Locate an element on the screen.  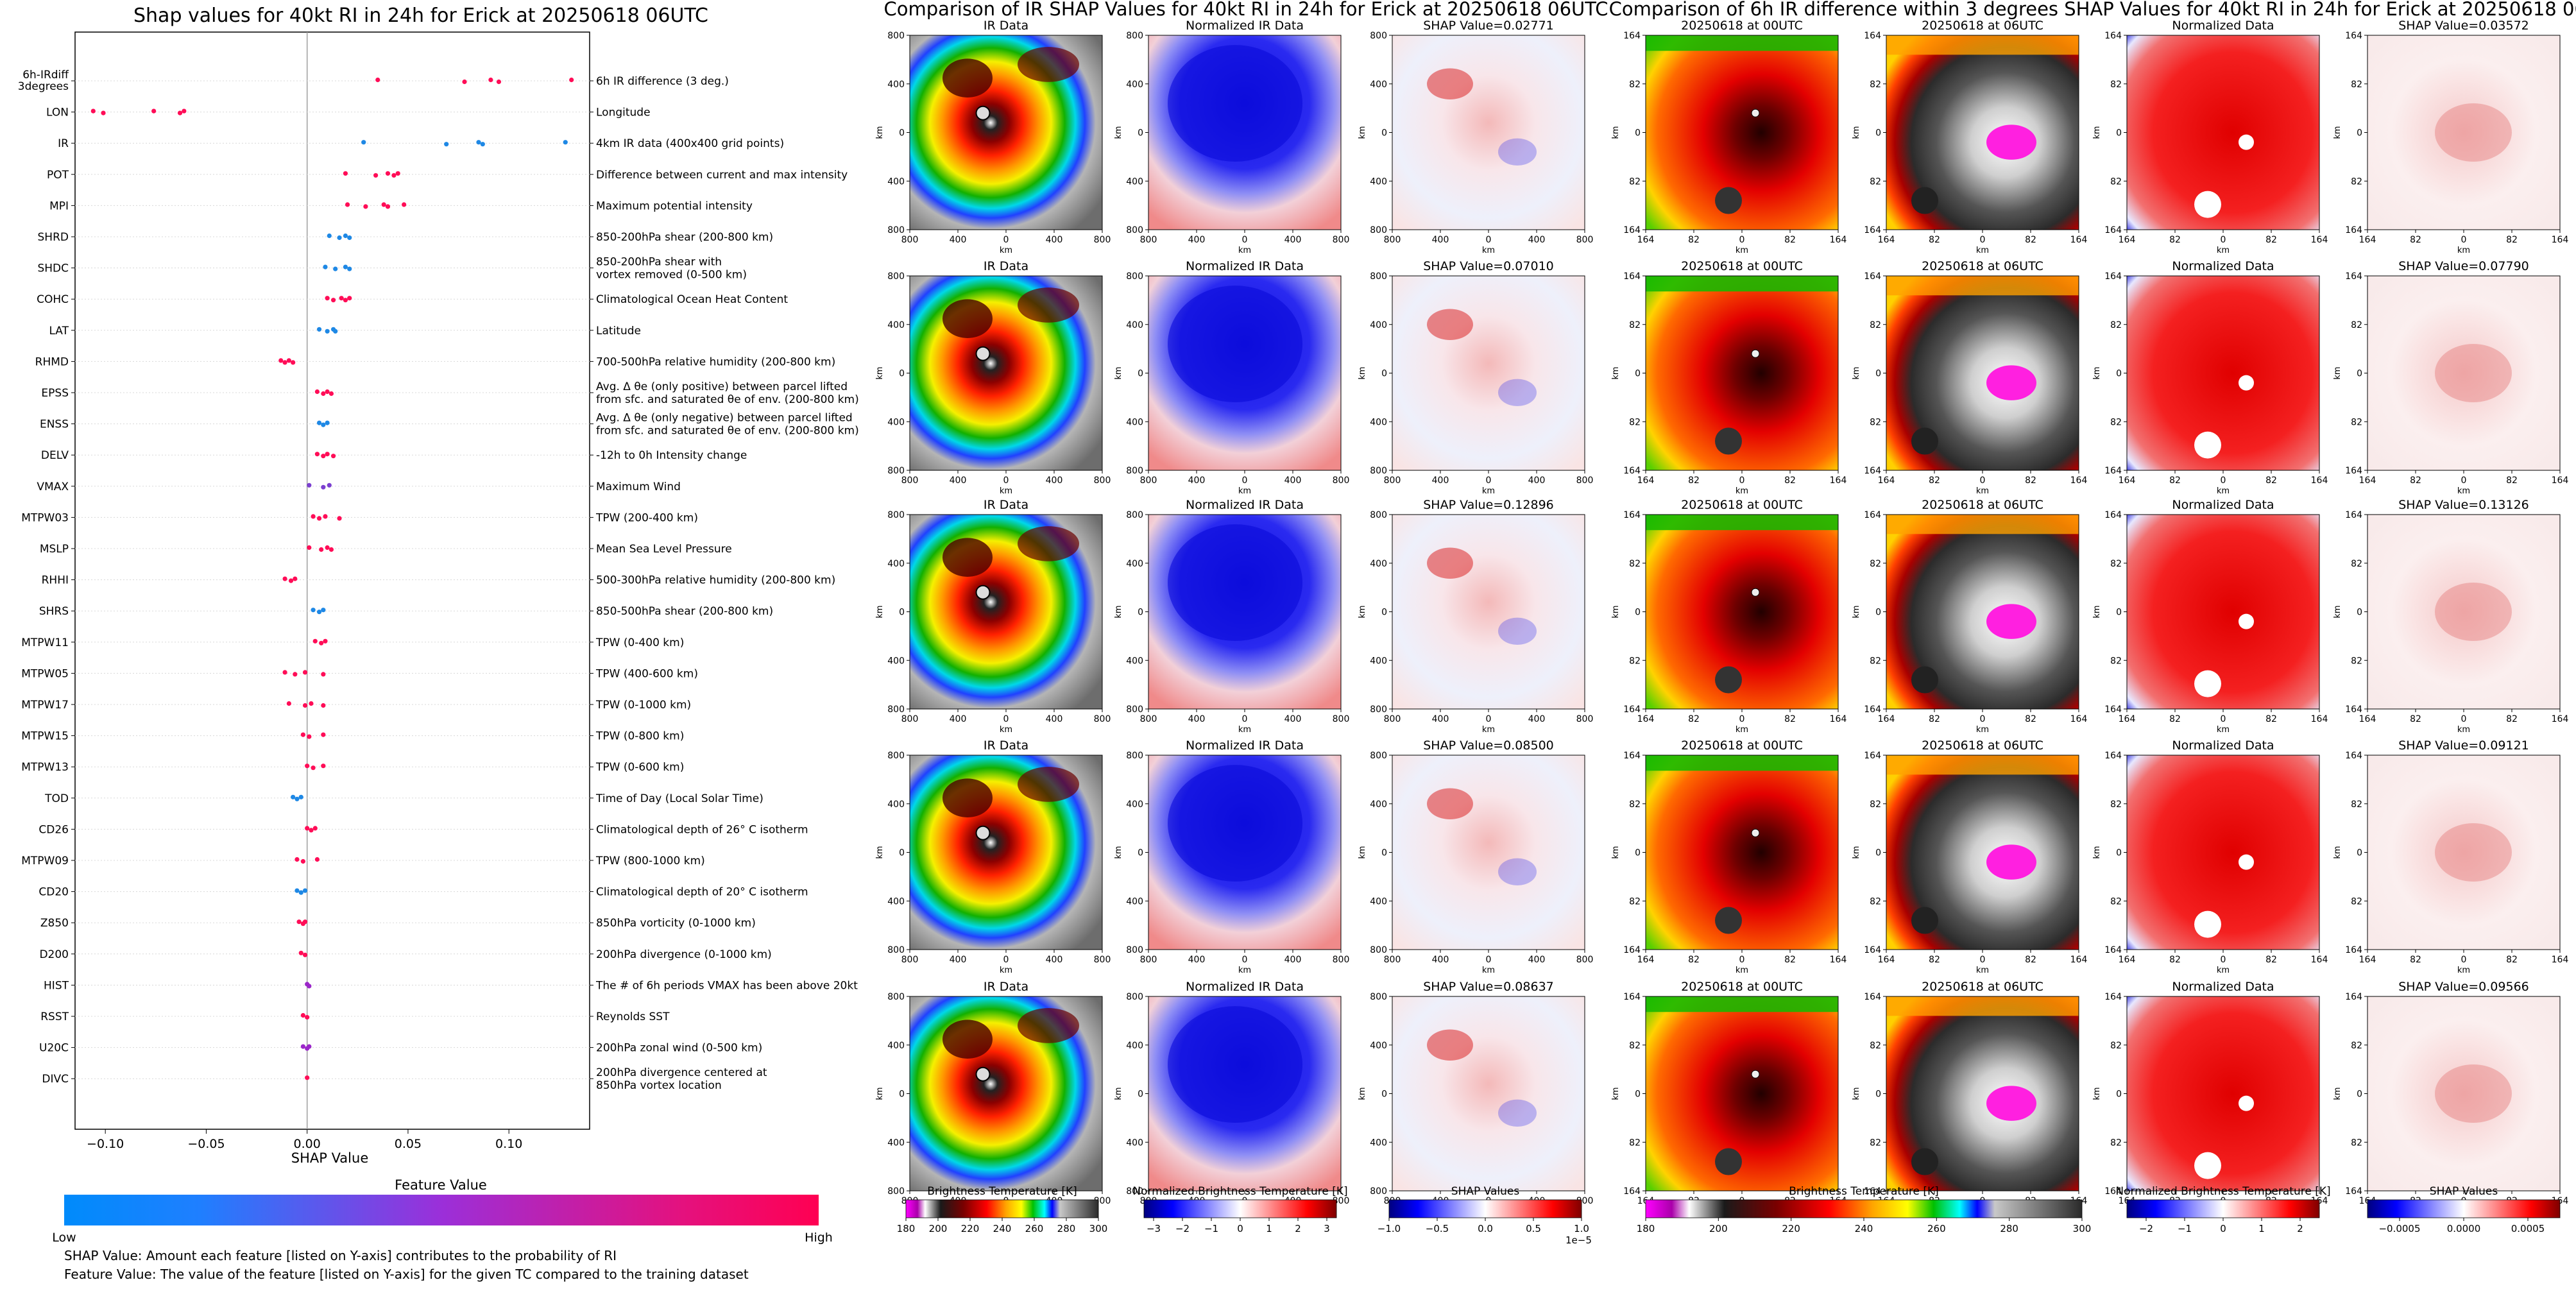
feature-code-label: DIVC is located at coordinates (55, 1079).